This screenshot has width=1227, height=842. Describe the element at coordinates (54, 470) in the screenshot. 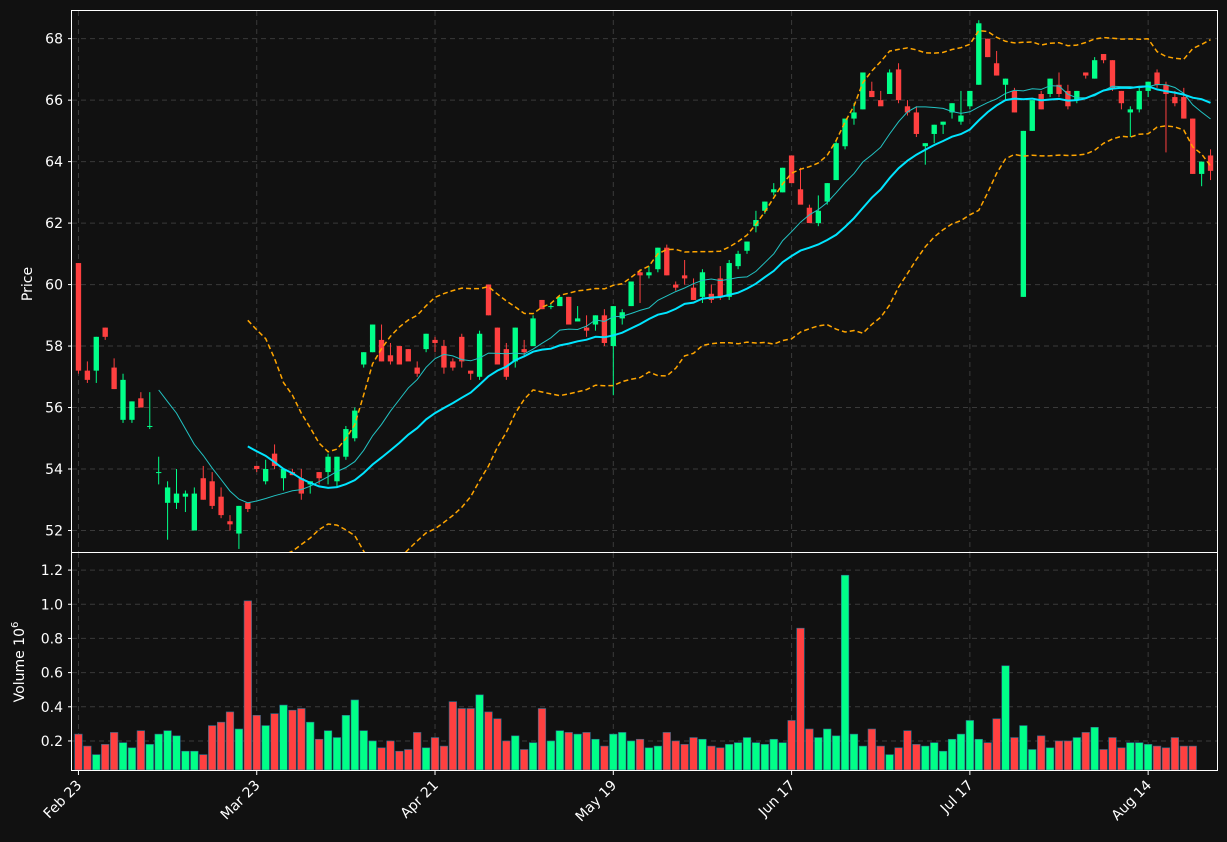

I see `price-tick-label: 54` at that location.